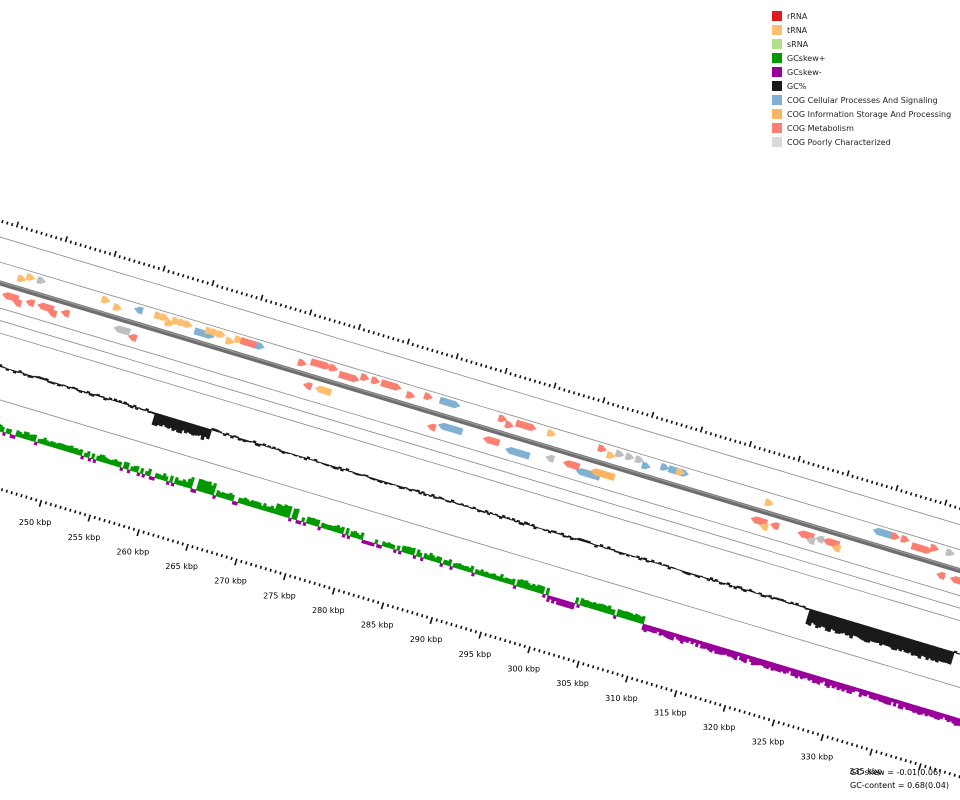 The width and height of the screenshot is (960, 800). What do you see at coordinates (572, 683) in the screenshot?
I see `ruler-label: 305 kbp` at bounding box center [572, 683].